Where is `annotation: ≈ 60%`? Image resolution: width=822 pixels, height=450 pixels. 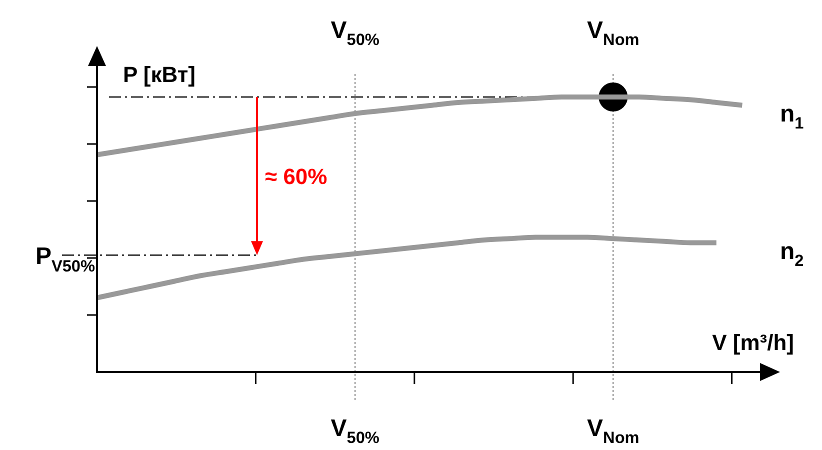
annotation: ≈ 60% is located at coordinates (296, 177).